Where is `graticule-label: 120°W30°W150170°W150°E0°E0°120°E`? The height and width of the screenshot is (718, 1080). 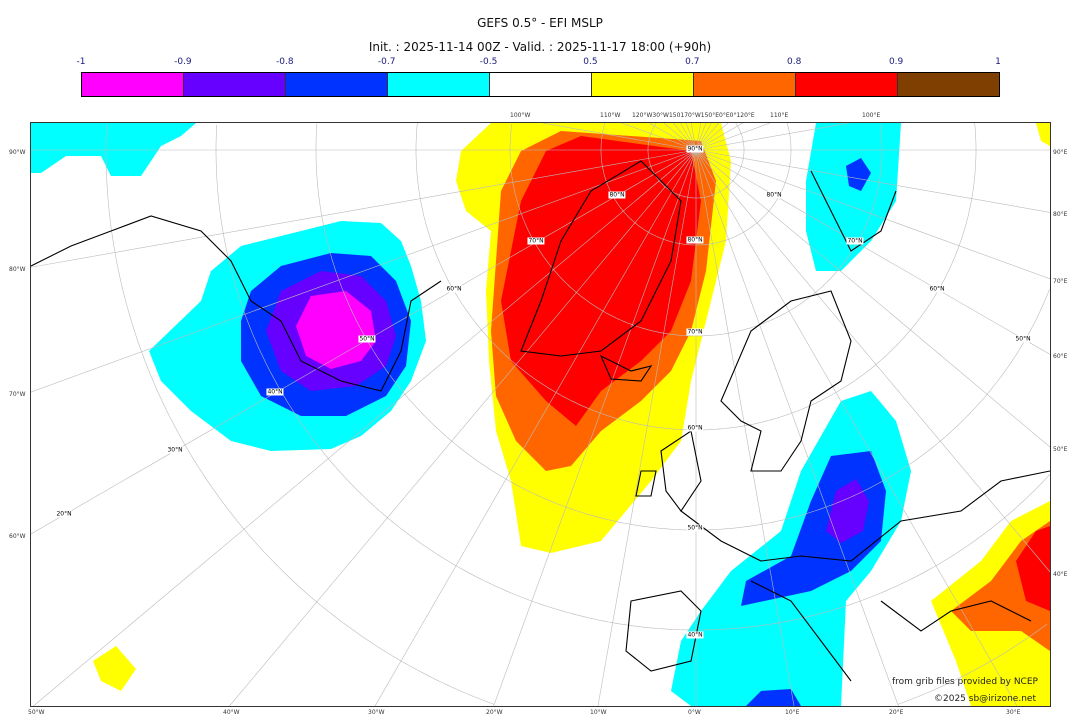 graticule-label: 120°W30°W150170°W150°E0°E0°120°E is located at coordinates (693, 115).